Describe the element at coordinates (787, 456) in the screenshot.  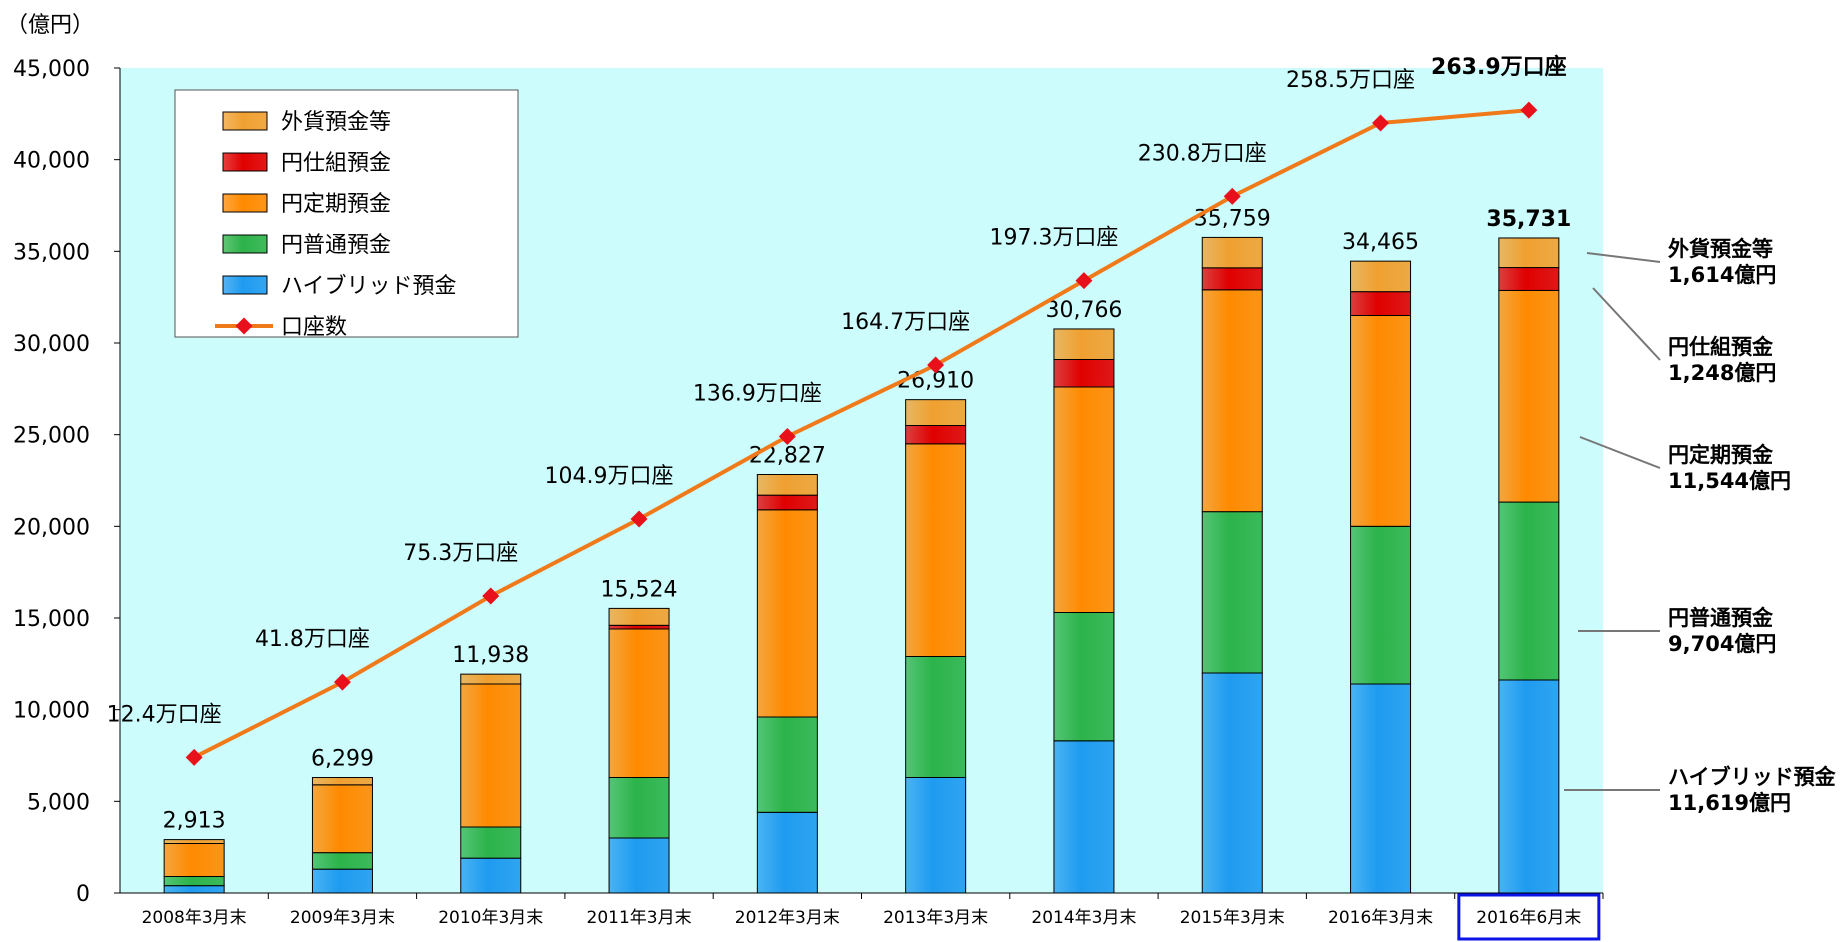
I see `total-label: 22,827` at that location.